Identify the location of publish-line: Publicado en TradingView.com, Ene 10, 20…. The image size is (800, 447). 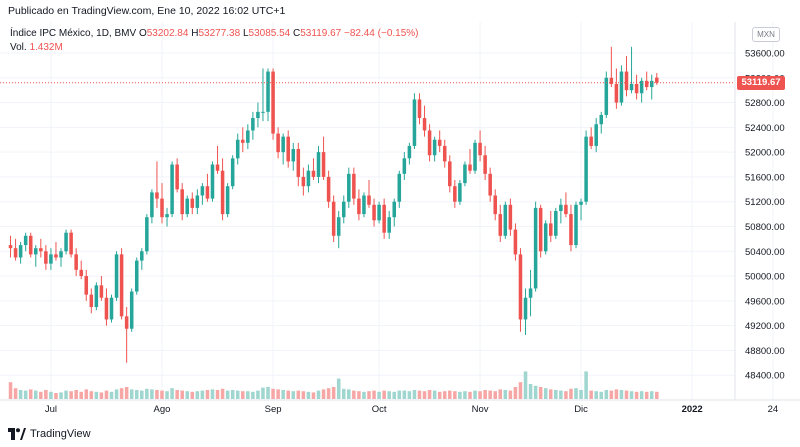
(147, 11).